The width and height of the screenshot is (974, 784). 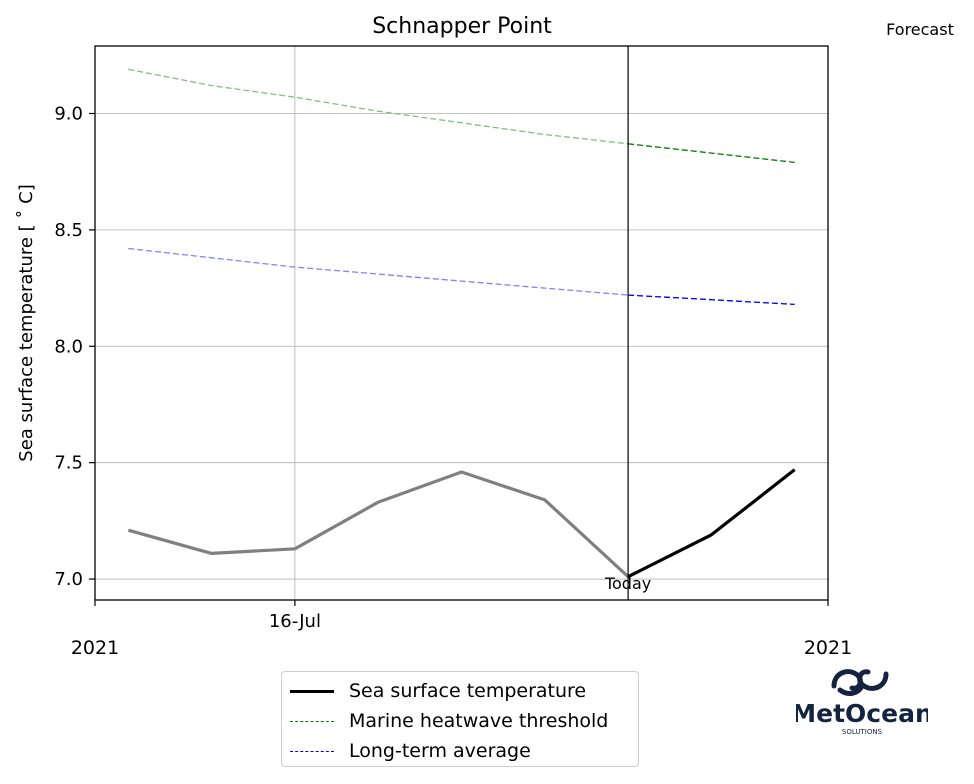 What do you see at coordinates (479, 721) in the screenshot?
I see `legend-label-heatwave: Marine heatwave threshold` at bounding box center [479, 721].